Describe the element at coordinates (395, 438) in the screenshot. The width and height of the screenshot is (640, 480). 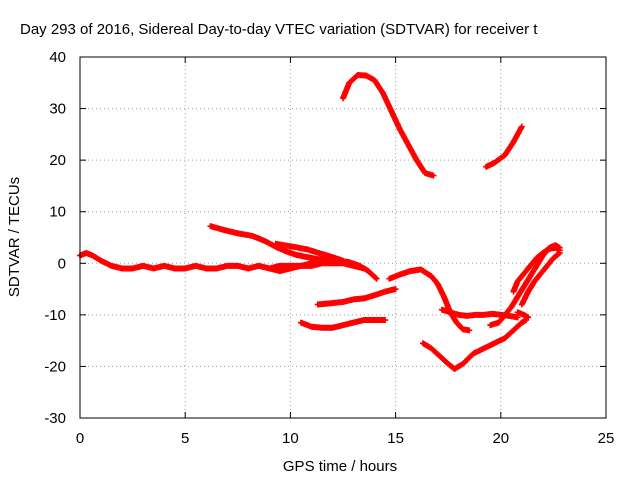
I see `x-tick-label: 15` at that location.